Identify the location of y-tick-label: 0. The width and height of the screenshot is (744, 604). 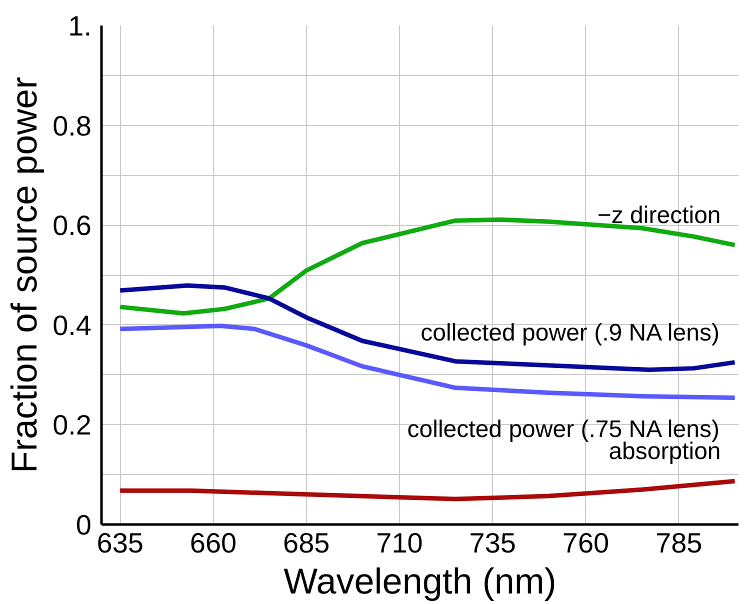
(84, 525).